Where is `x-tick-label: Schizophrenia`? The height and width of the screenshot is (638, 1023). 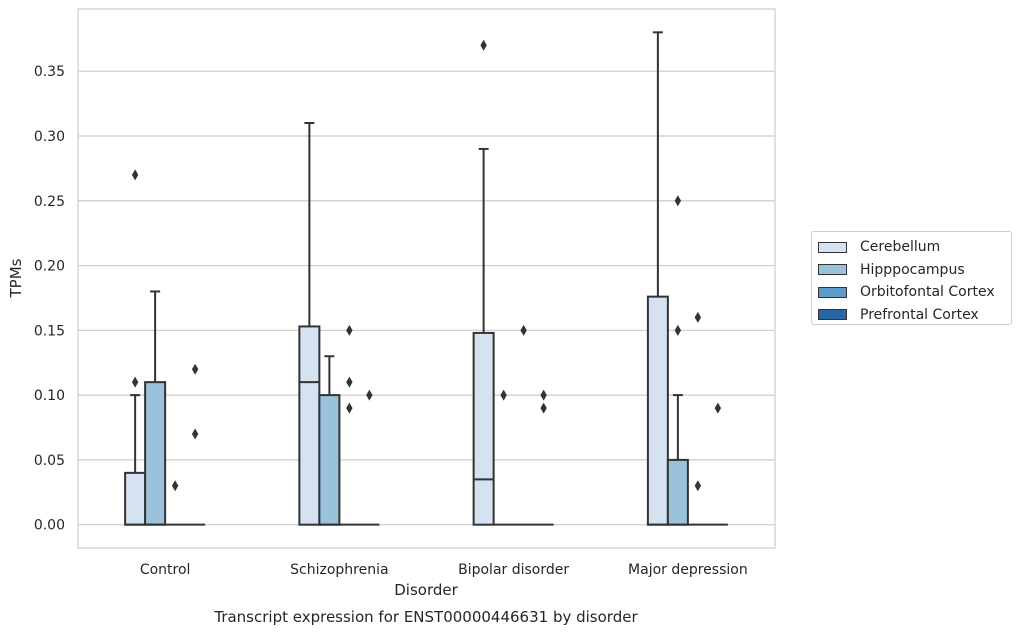 x-tick-label: Schizophrenia is located at coordinates (339, 570).